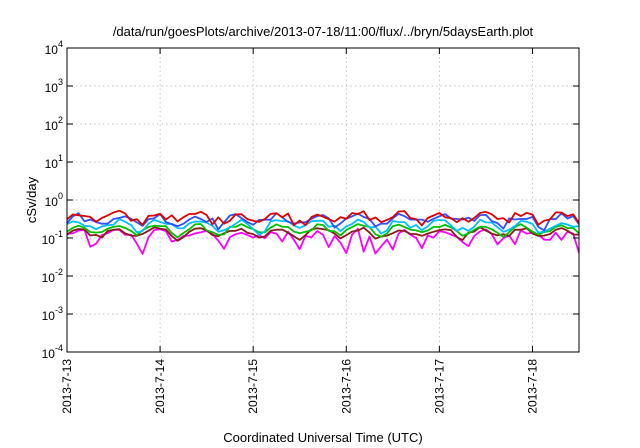  I want to click on series-group, so click(323, 232).